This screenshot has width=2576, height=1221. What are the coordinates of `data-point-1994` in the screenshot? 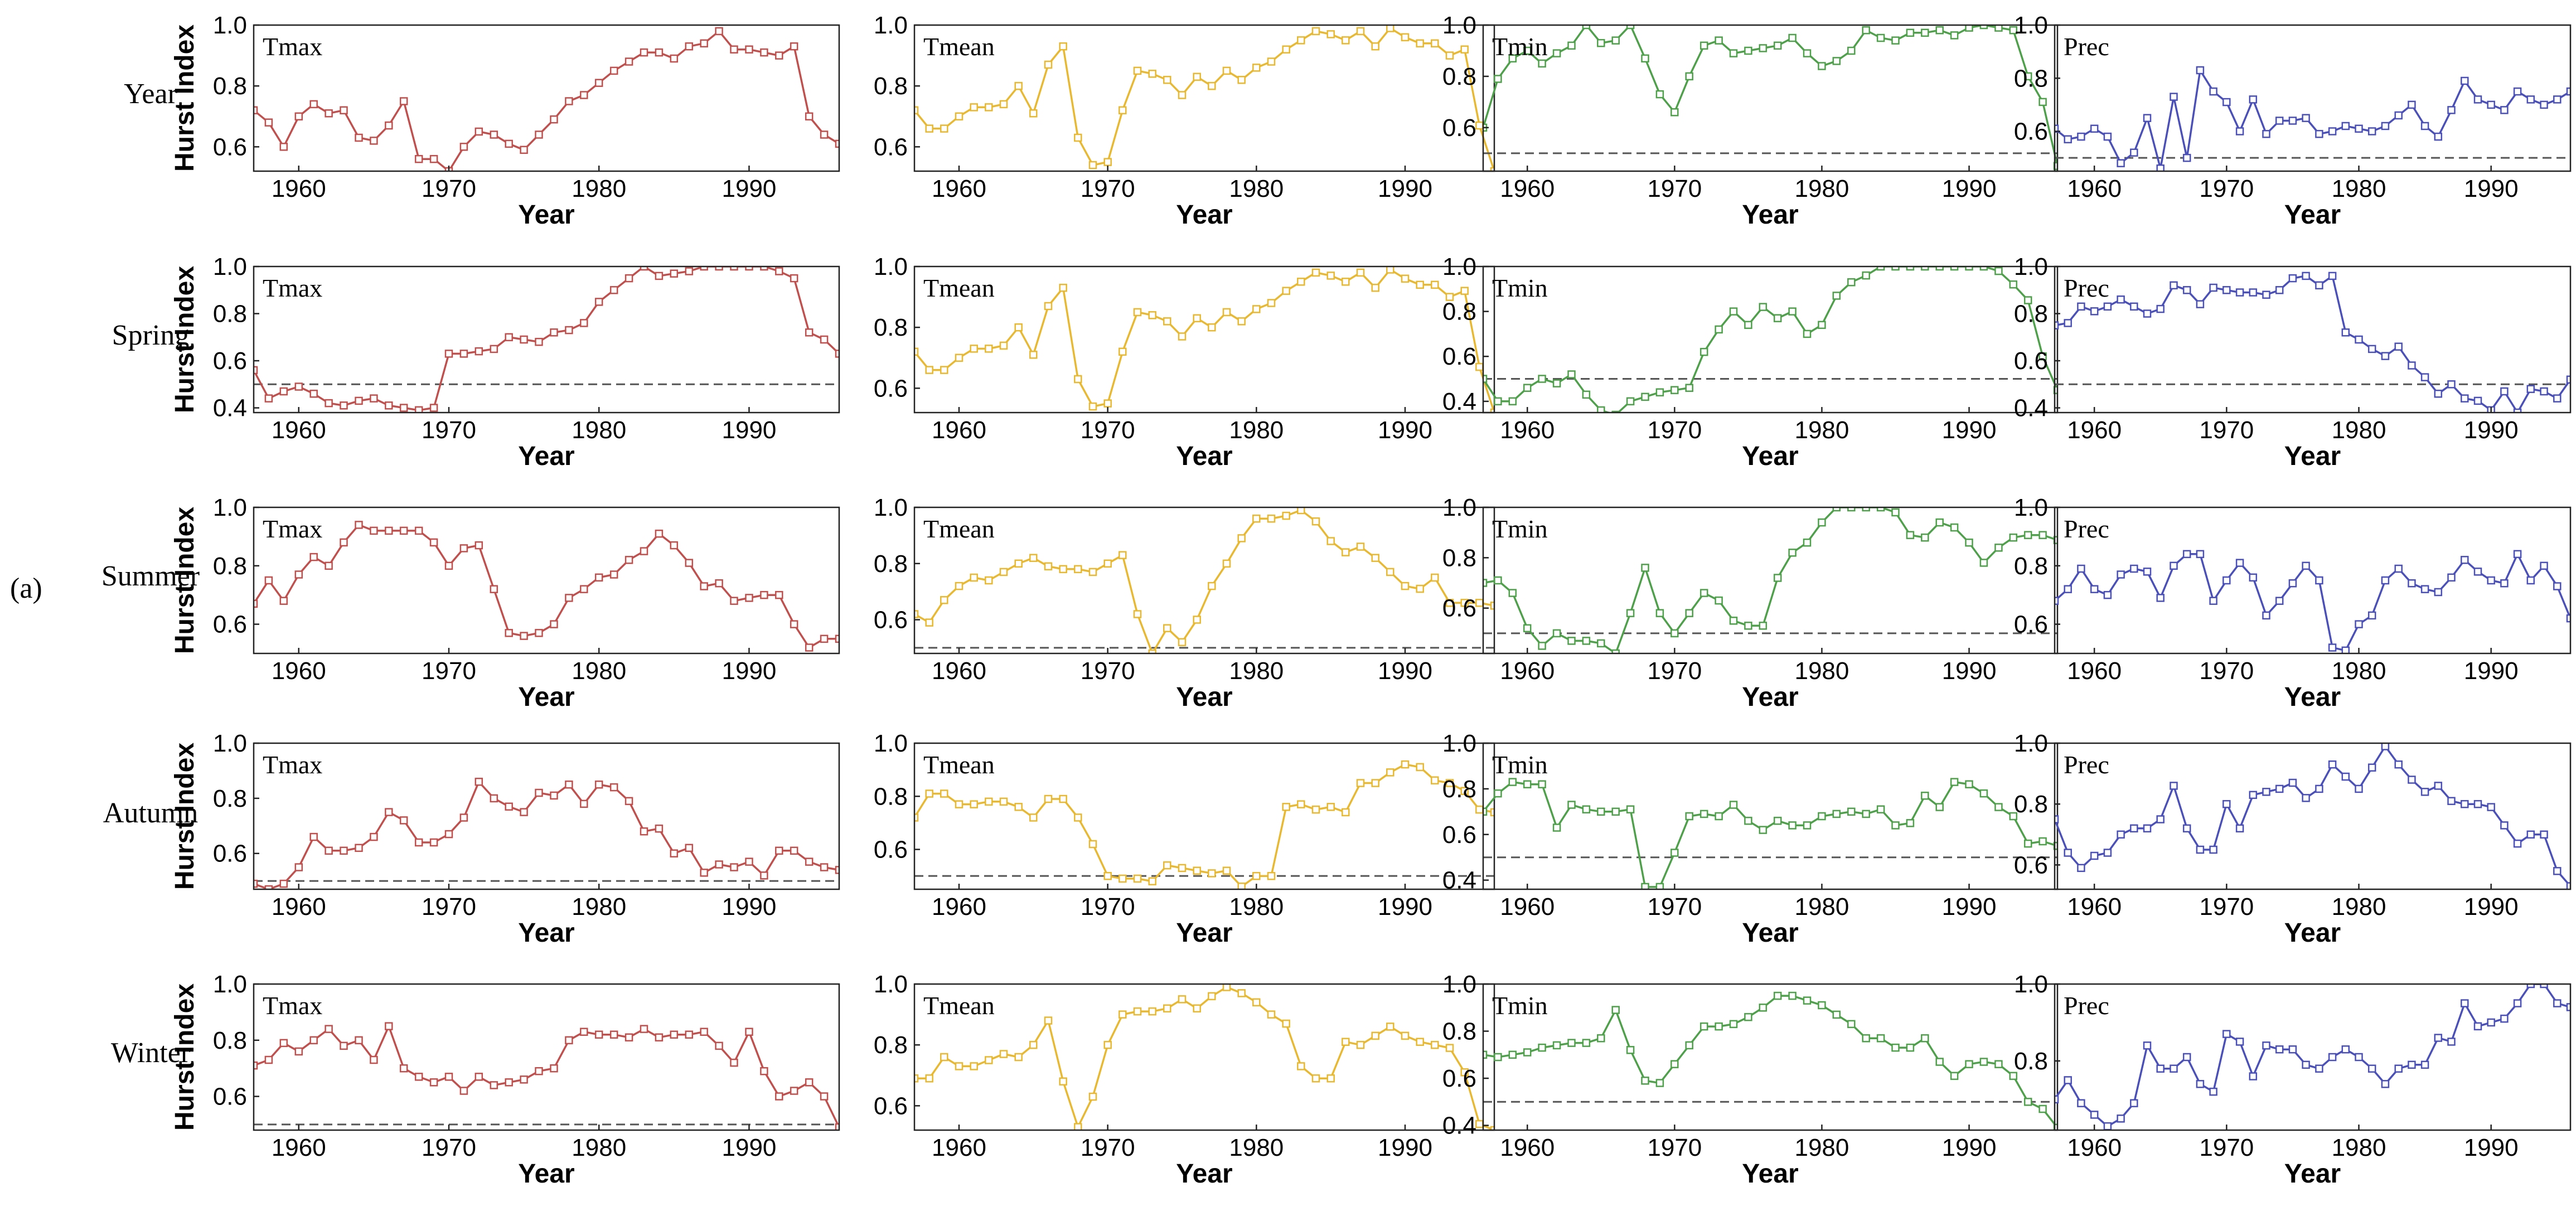 It's located at (2028, 76).